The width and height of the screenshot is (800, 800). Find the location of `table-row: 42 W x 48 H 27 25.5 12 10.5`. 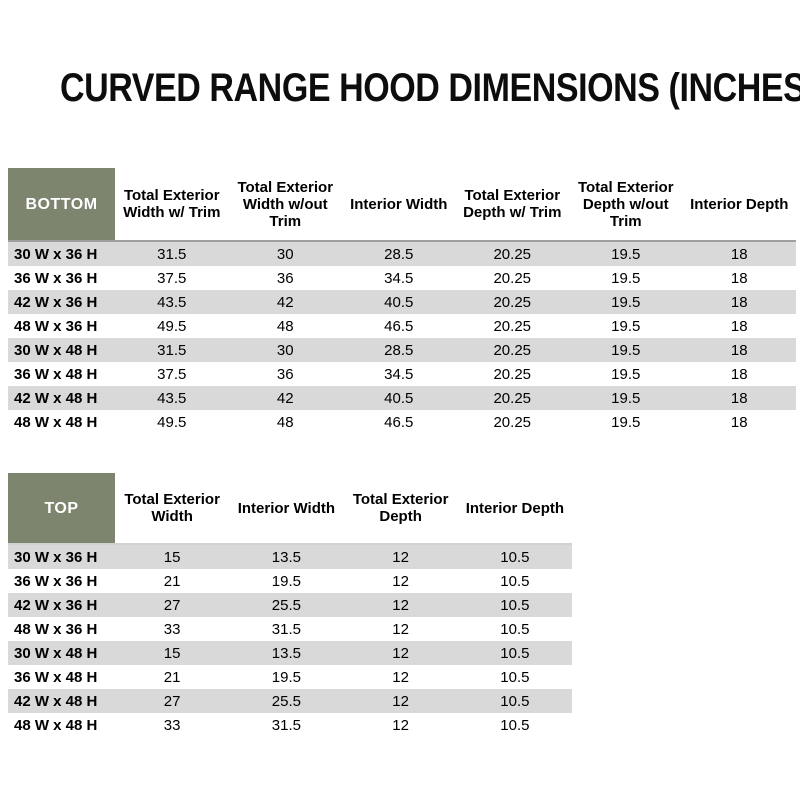

table-row: 42 W x 48 H 27 25.5 12 10.5 is located at coordinates (290, 701).